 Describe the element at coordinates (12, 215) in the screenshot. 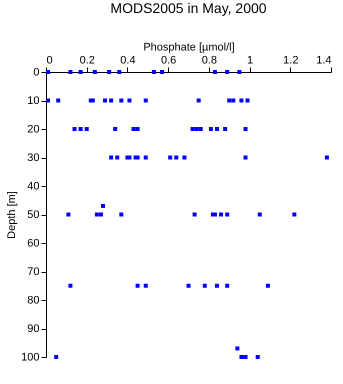

I see `y-axis-title: Depth [m]` at that location.